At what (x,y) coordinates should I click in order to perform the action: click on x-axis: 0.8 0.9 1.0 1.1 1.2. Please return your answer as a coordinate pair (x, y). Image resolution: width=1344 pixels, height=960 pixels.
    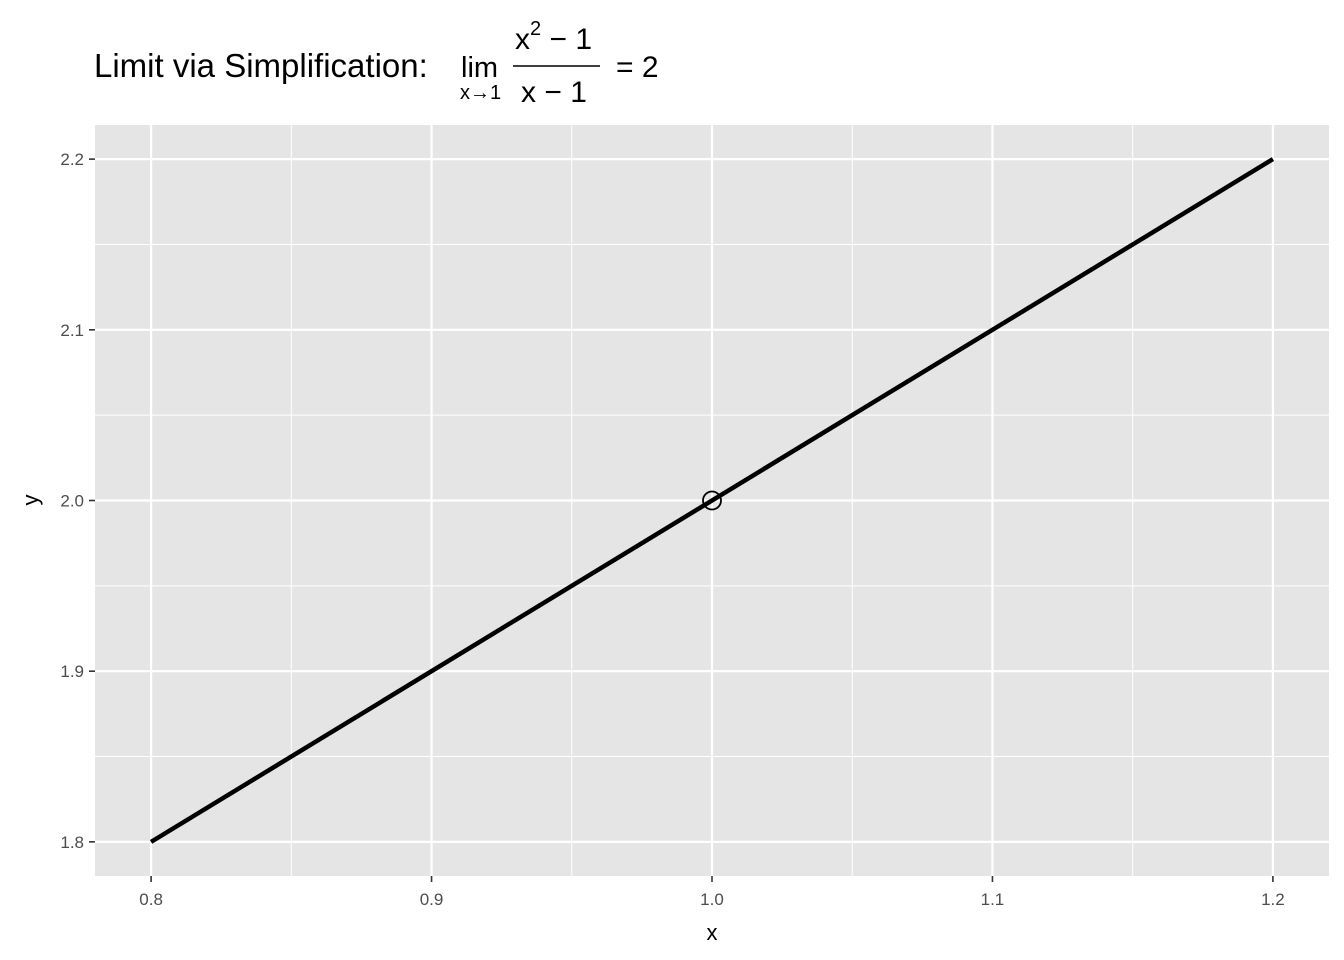
    Looking at the image, I should click on (712, 892).